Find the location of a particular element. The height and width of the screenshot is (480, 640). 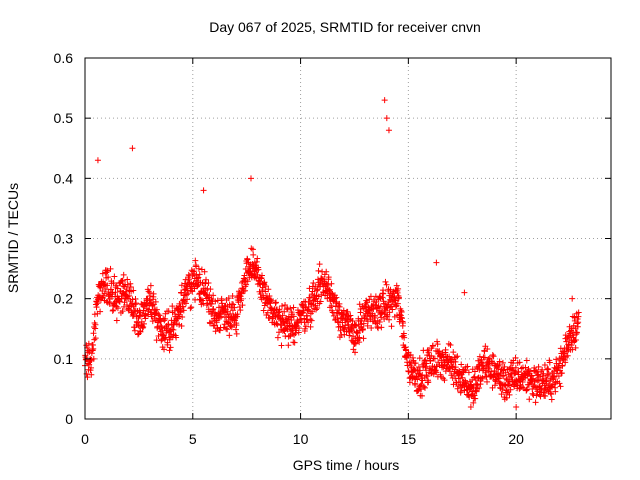

x-tick-label: 15 is located at coordinates (409, 439).